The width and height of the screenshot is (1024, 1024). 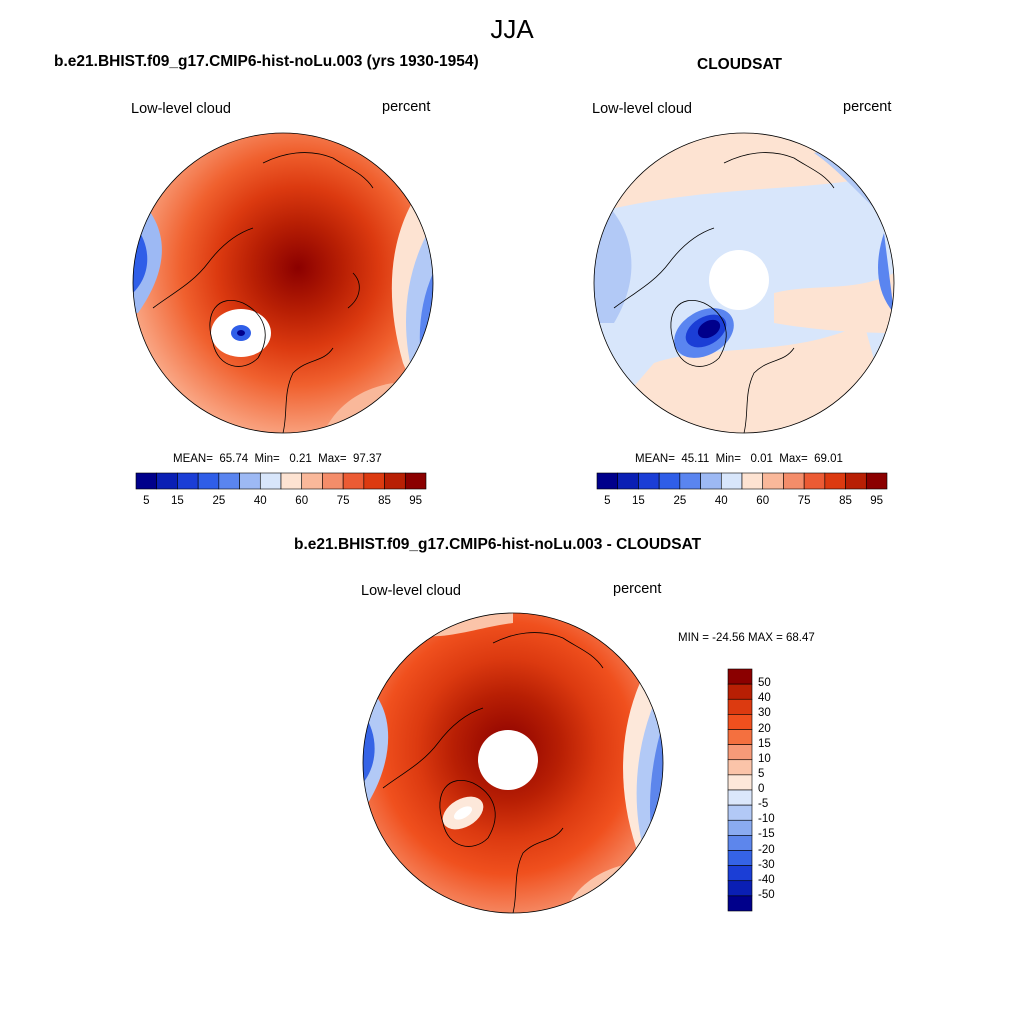 What do you see at coordinates (766, 894) in the screenshot?
I see `colorbar-tick-label: -50` at bounding box center [766, 894].